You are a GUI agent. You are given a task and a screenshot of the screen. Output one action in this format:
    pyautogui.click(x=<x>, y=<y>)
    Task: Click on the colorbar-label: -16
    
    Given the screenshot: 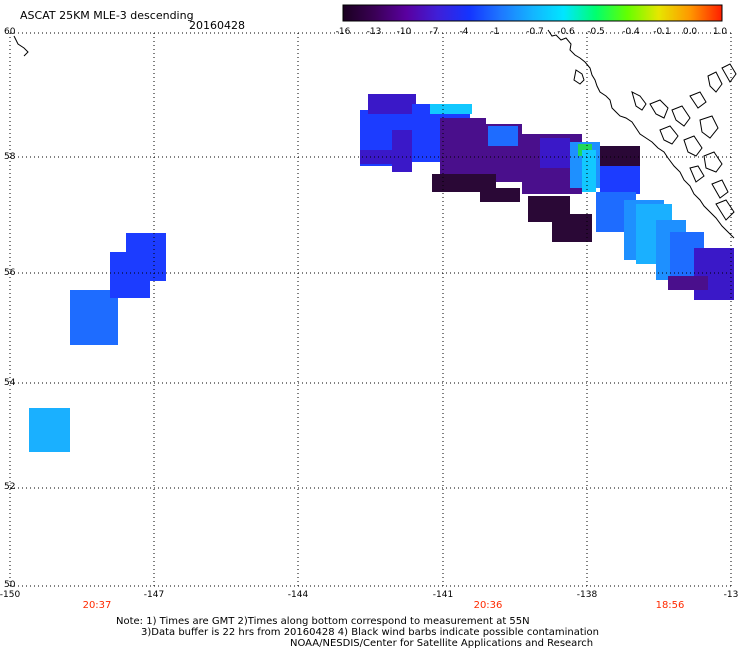 What is the action you would take?
    pyautogui.click(x=343, y=32)
    